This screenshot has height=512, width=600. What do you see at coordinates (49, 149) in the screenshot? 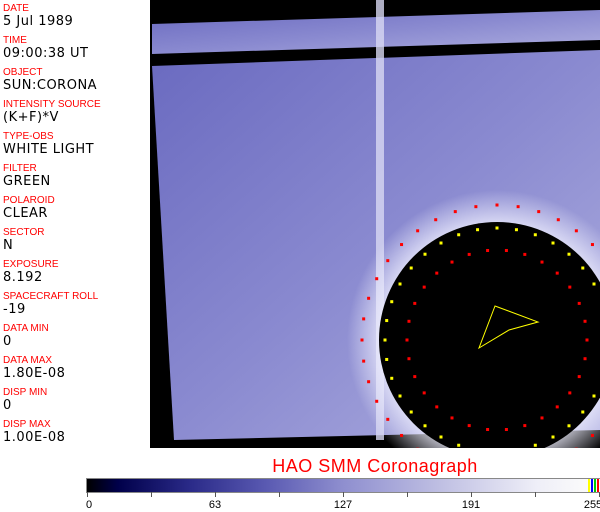
I see `meta-value: WHITE LIGHT` at bounding box center [49, 149].